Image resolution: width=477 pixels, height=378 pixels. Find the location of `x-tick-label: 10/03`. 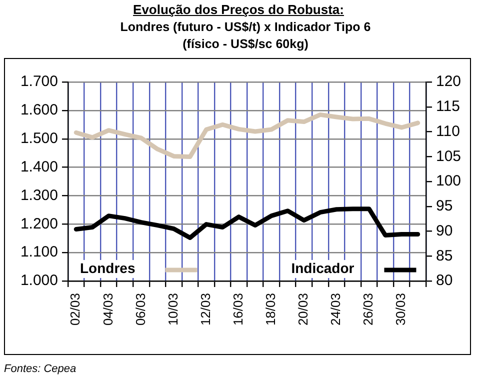

x-tick-label: 10/03 is located at coordinates (172, 309).